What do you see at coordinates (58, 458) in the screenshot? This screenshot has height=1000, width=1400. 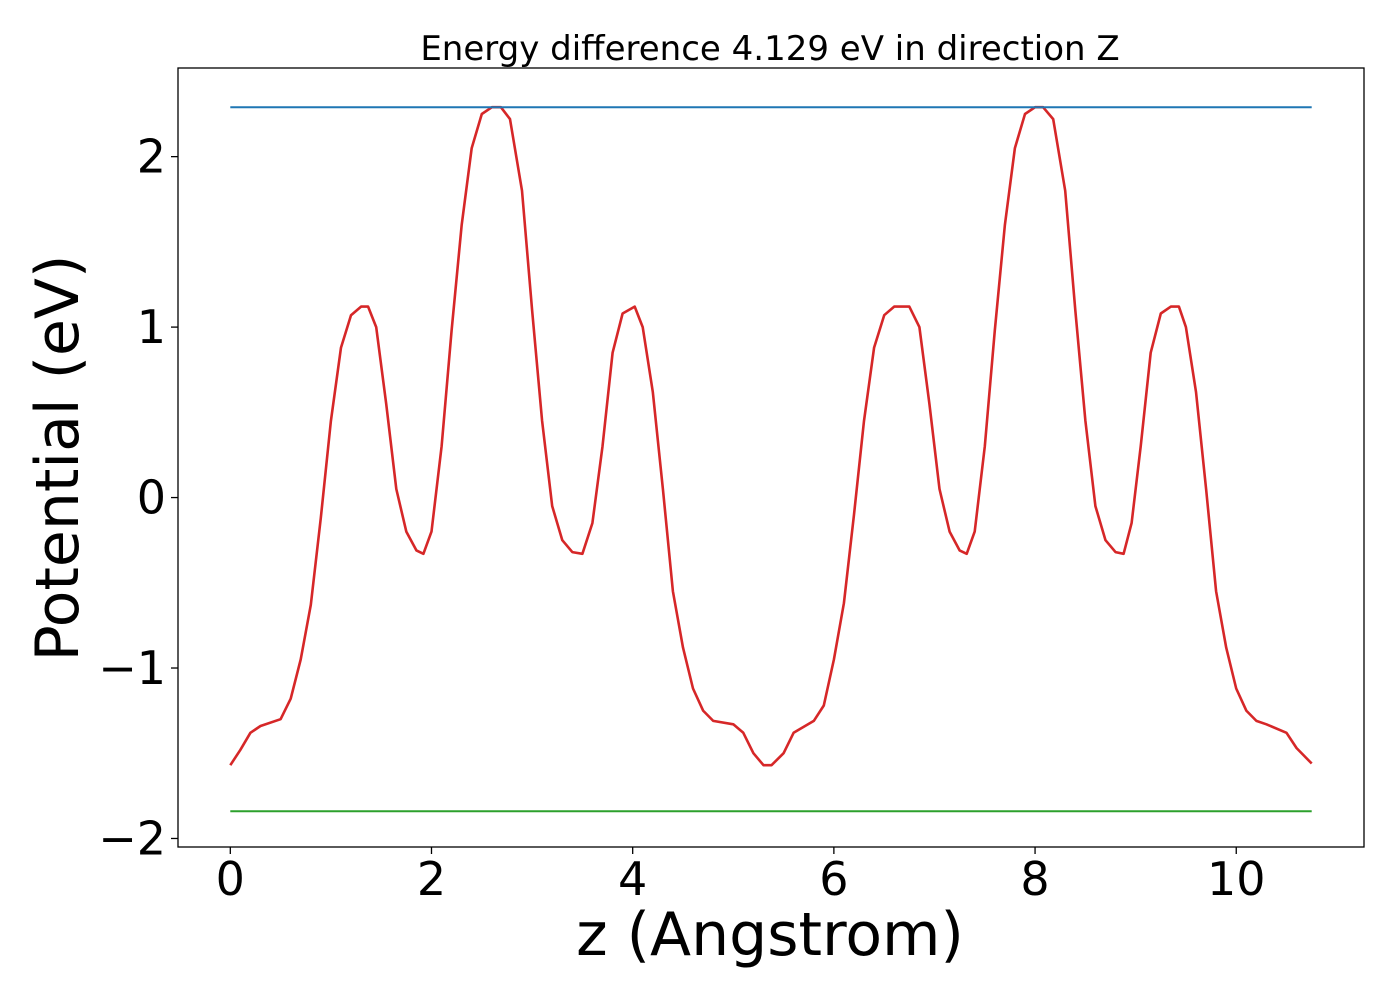 I see `y-axis-label: Potential (eV)` at bounding box center [58, 458].